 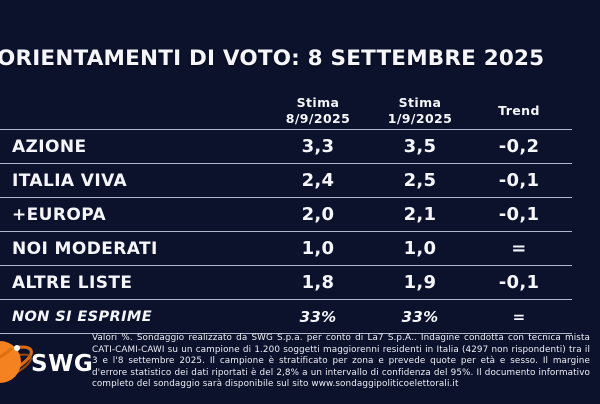 What do you see at coordinates (420, 316) in the screenshot?
I see `stima-previous-value: 33%` at bounding box center [420, 316].